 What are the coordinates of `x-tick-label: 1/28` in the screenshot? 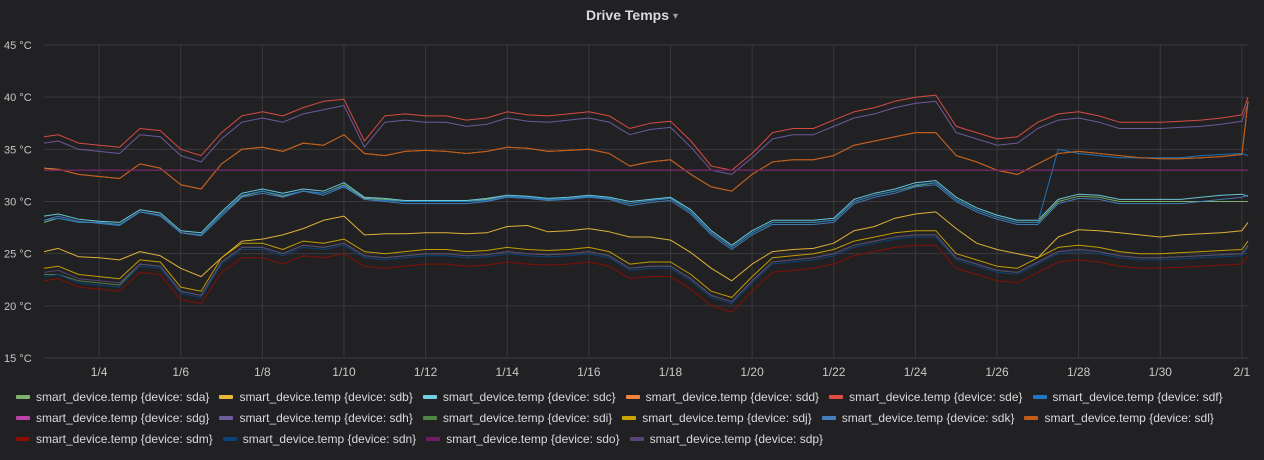 It's located at (1079, 372).